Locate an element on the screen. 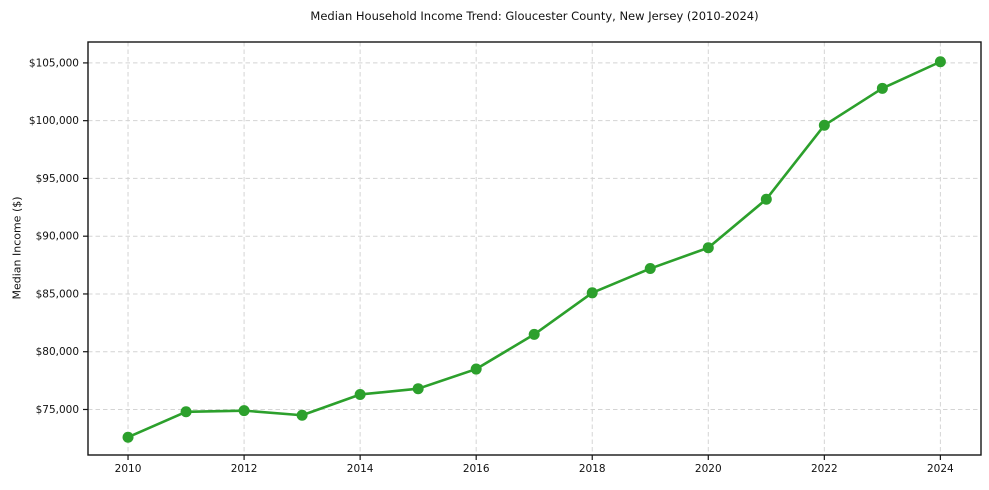 The height and width of the screenshot is (490, 989). data-point-2018 is located at coordinates (592, 293).